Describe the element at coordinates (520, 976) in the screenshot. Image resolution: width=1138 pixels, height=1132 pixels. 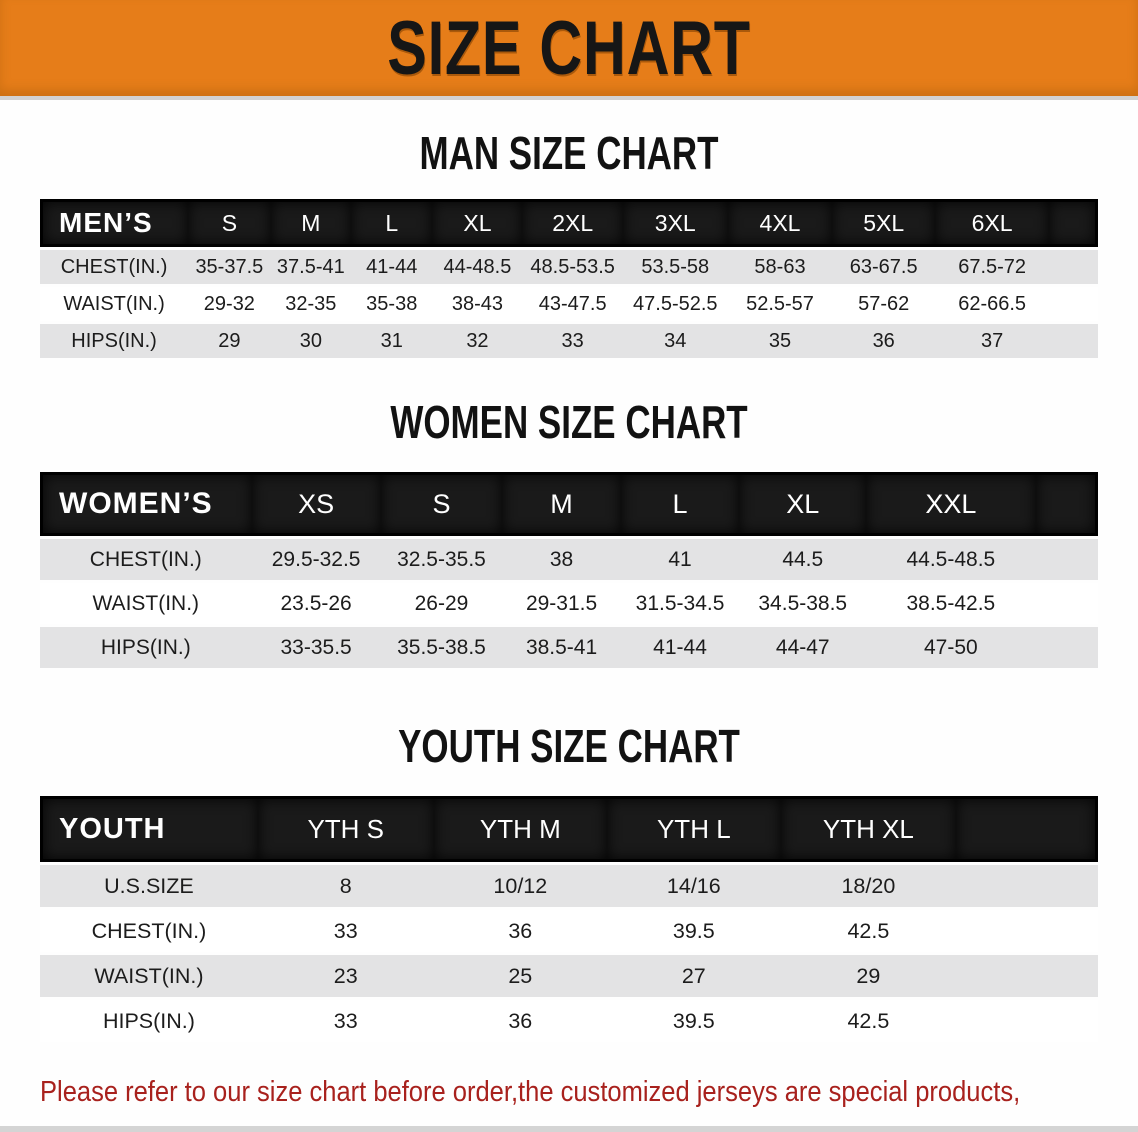
I see `size-value: 25` at that location.